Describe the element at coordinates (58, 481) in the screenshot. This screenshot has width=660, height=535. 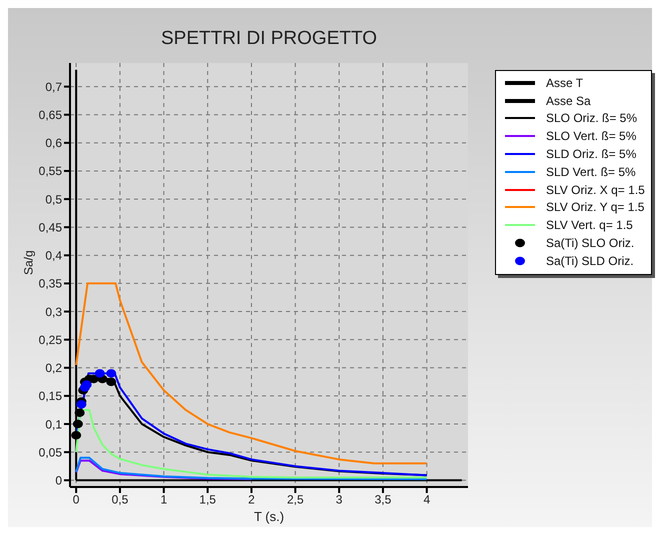
I see `y-tick-label: 0` at that location.